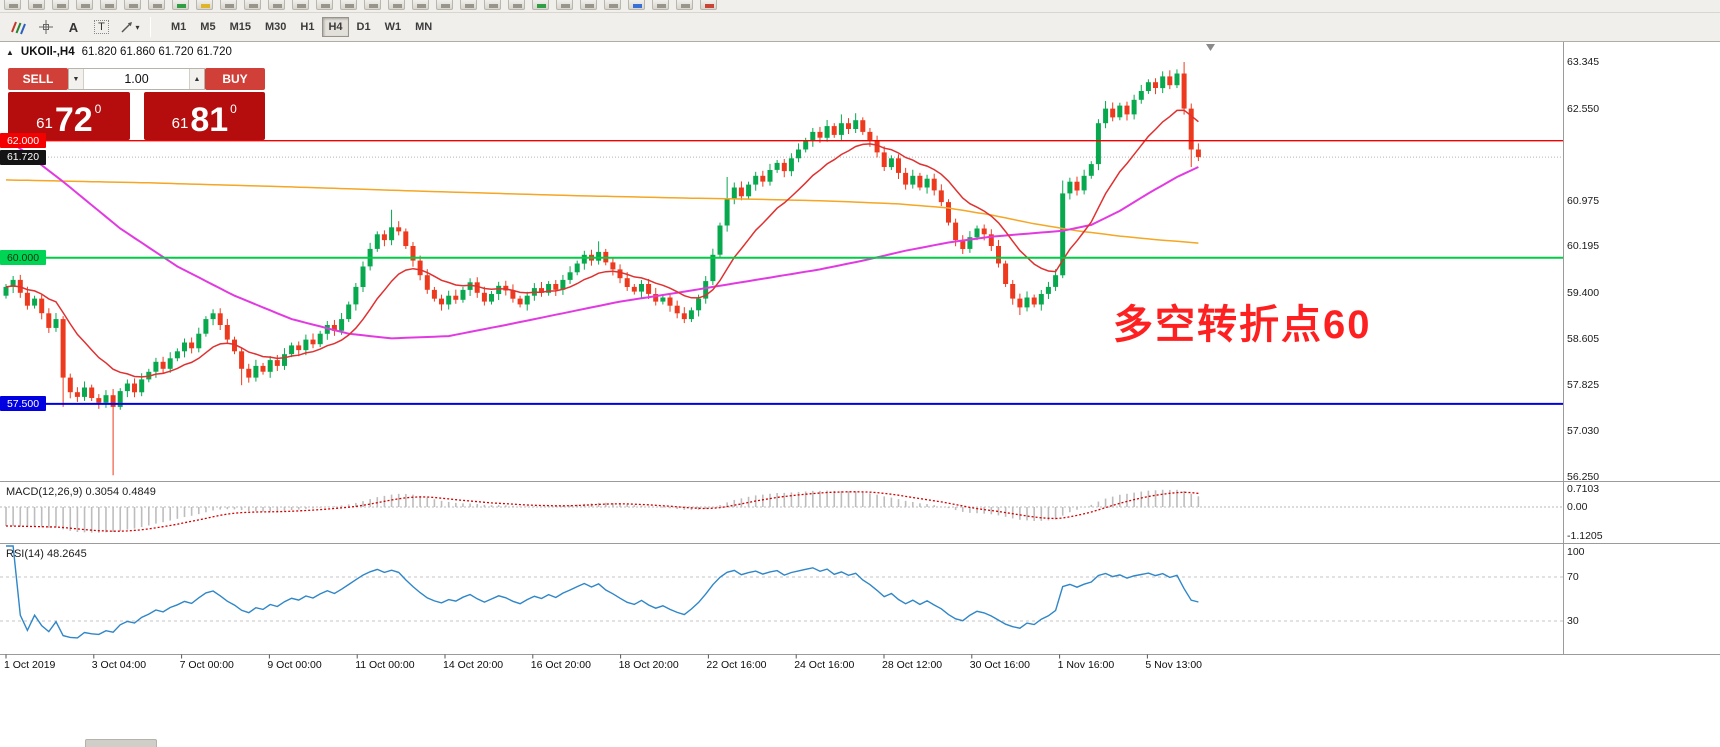 This screenshot has height=747, width=1720. Describe the element at coordinates (36, 5) in the screenshot. I see `profiles-icon` at that location.